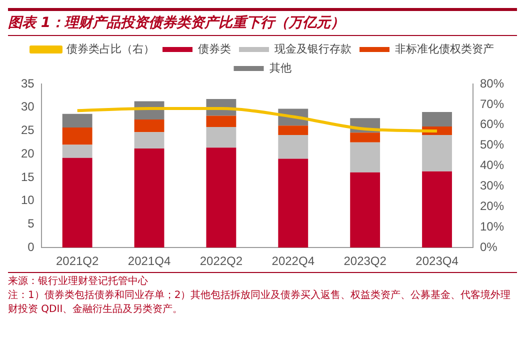  Describe the element at coordinates (27, 107) in the screenshot. I see `y-tick-label: 30` at that location.